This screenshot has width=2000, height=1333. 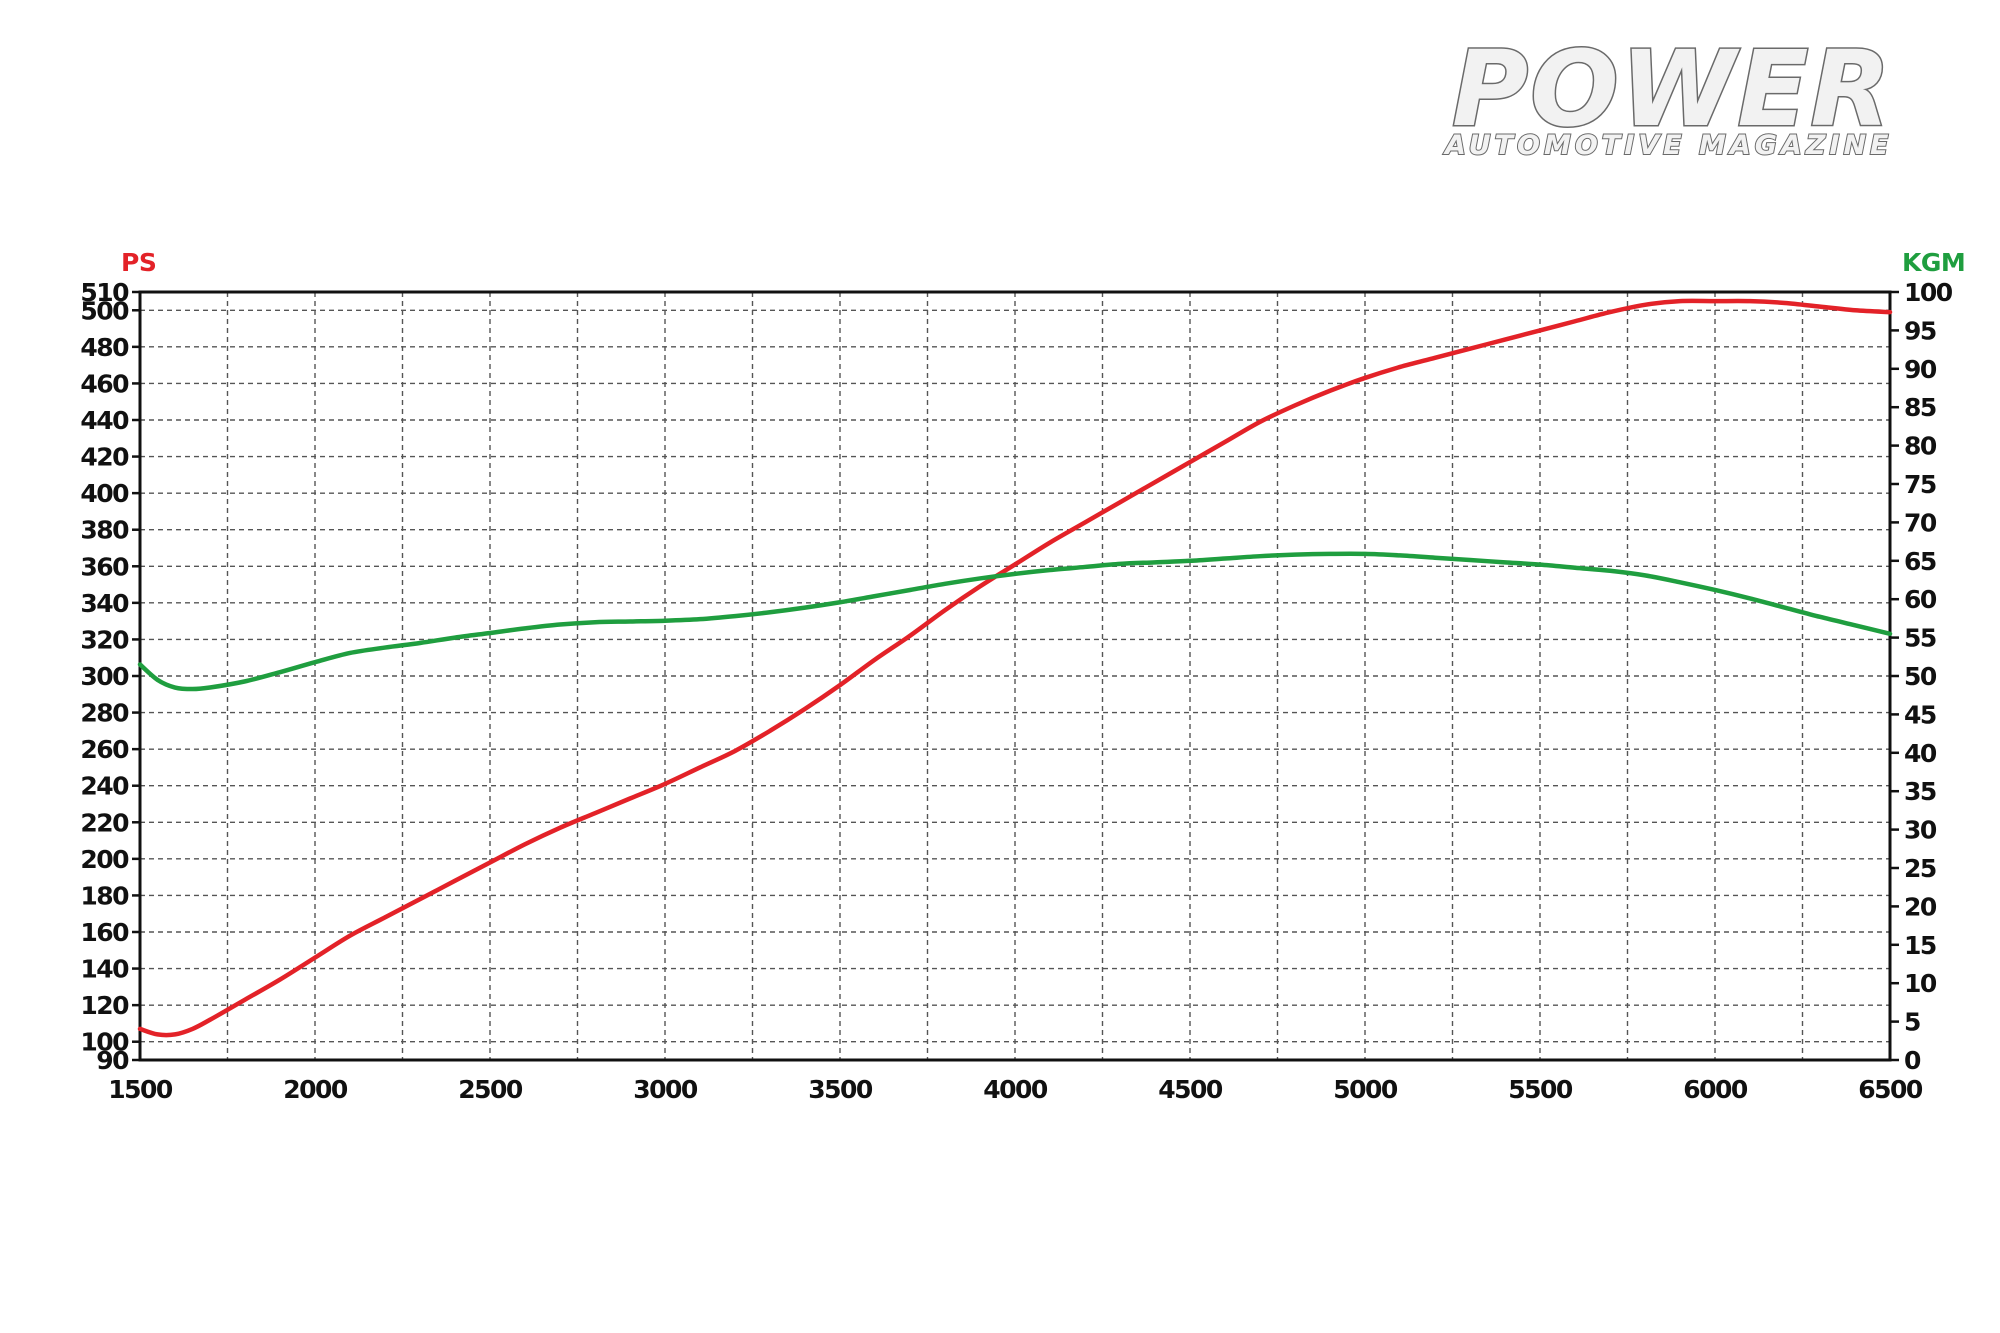 I want to click on left-tick-label: 380, so click(x=104, y=530).